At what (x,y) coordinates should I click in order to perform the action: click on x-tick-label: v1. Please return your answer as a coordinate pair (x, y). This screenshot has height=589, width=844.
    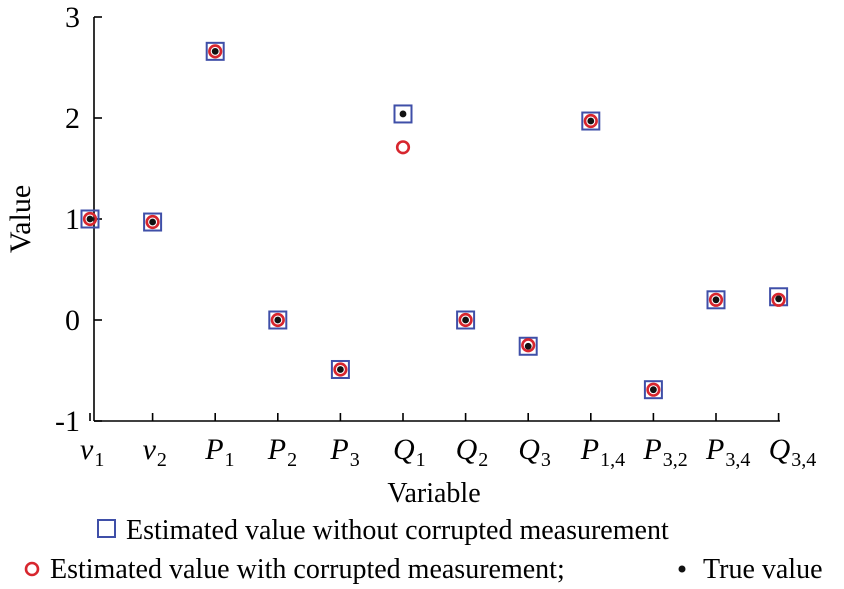
    Looking at the image, I should click on (92, 452).